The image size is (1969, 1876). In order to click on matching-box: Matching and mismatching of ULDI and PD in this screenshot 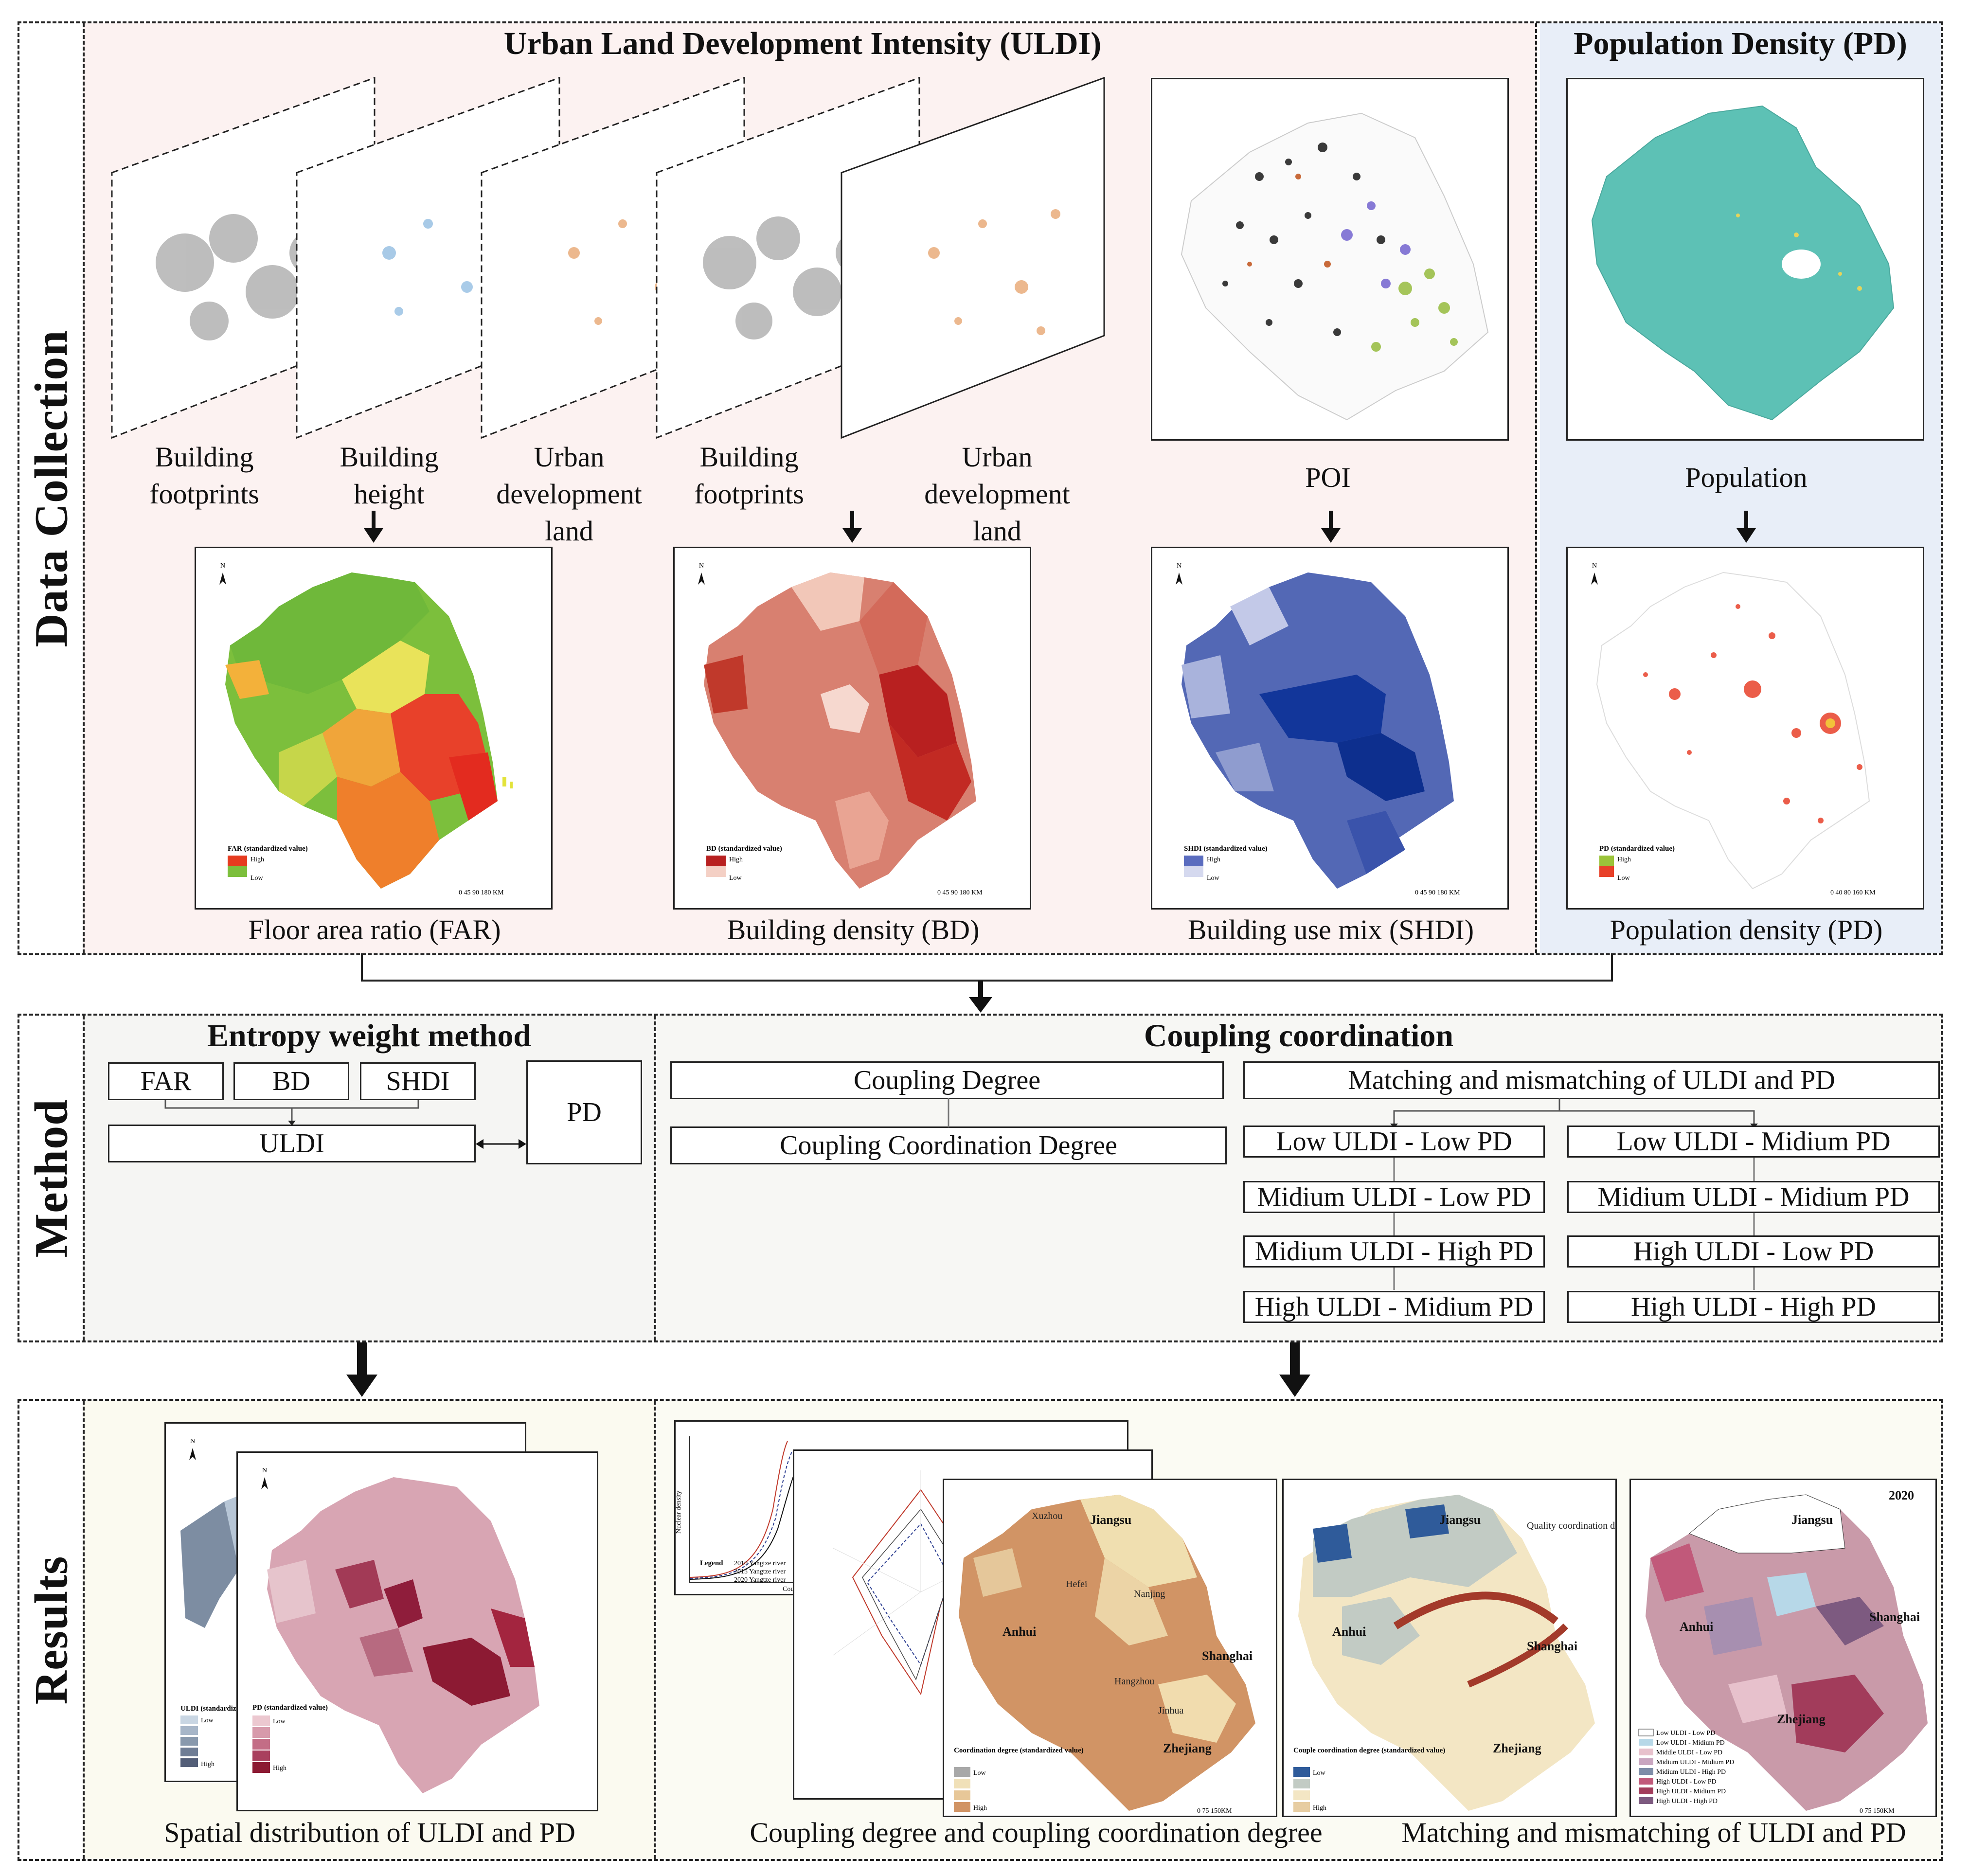, I will do `click(1591, 1080)`.